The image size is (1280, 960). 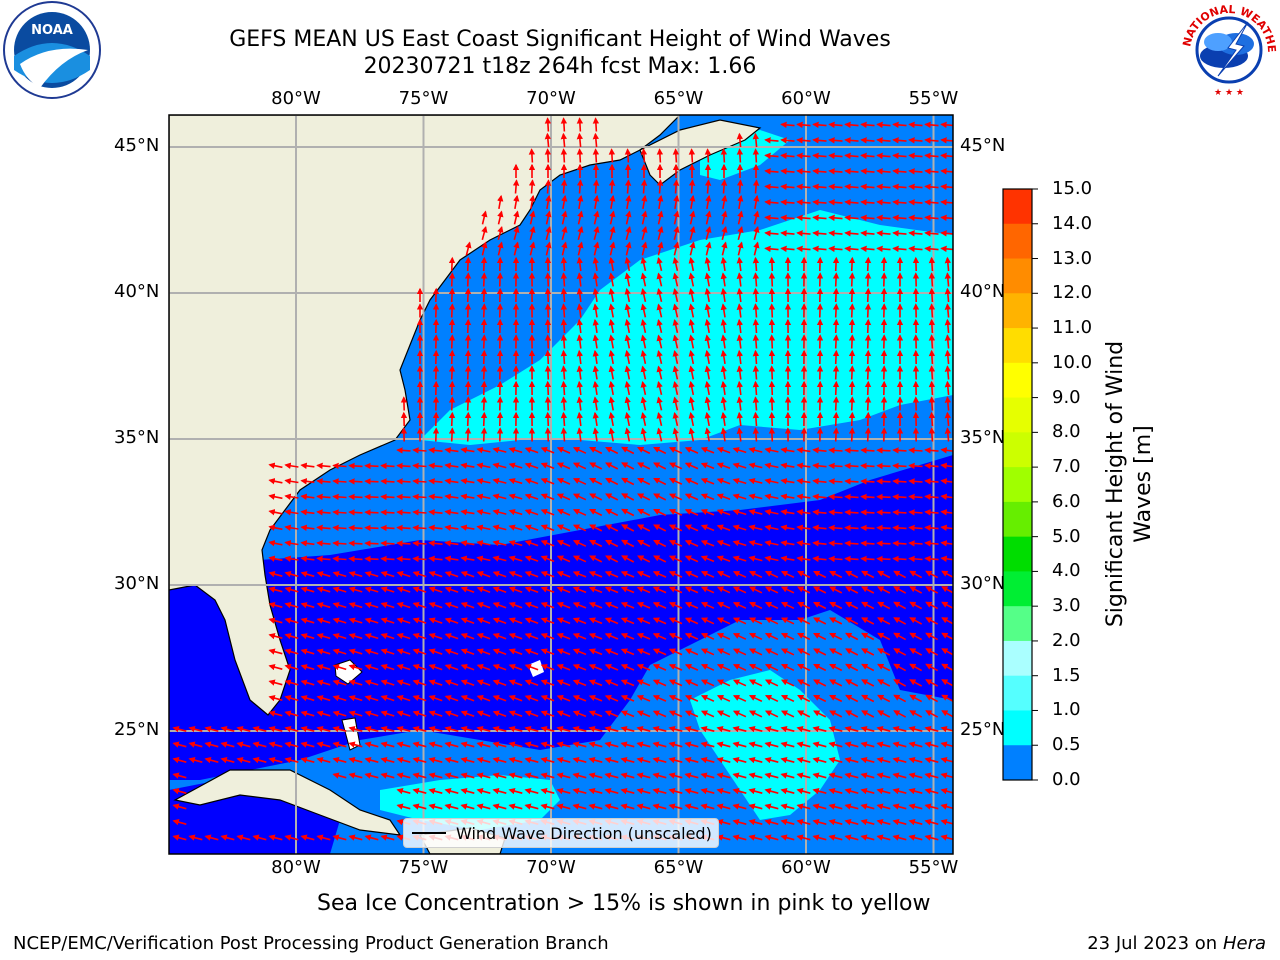 I want to click on colorbar-tick-label: 14.0, so click(x=1072, y=223).